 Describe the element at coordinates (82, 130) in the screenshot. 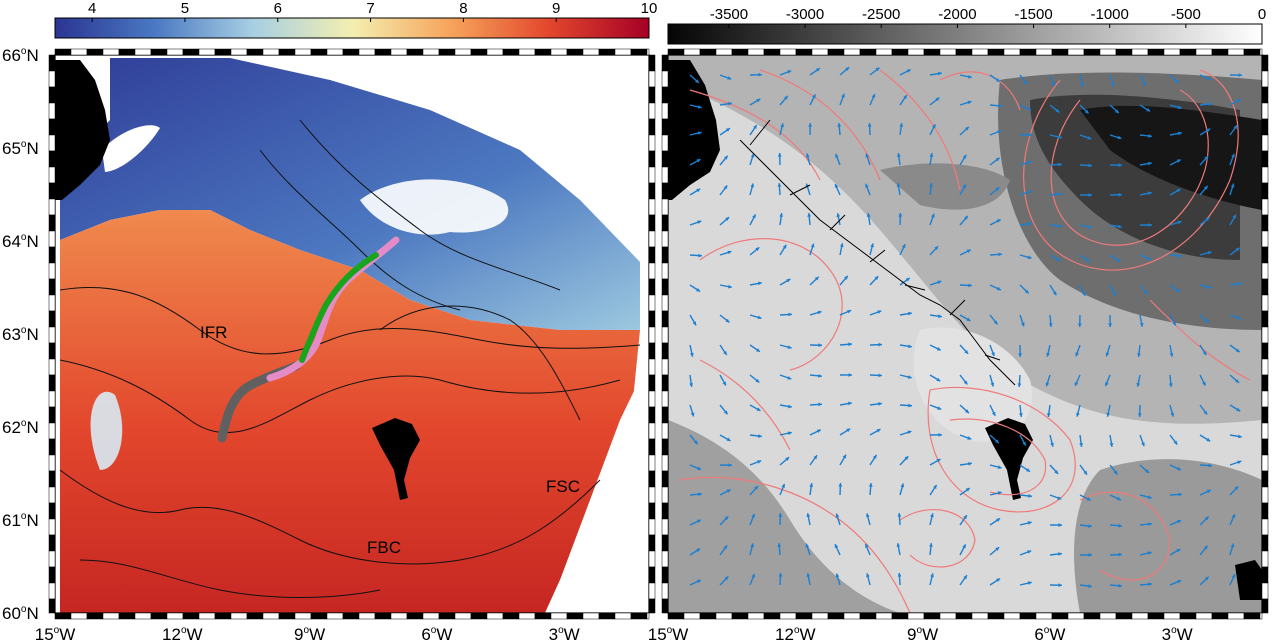

I see `iceland-coast` at that location.